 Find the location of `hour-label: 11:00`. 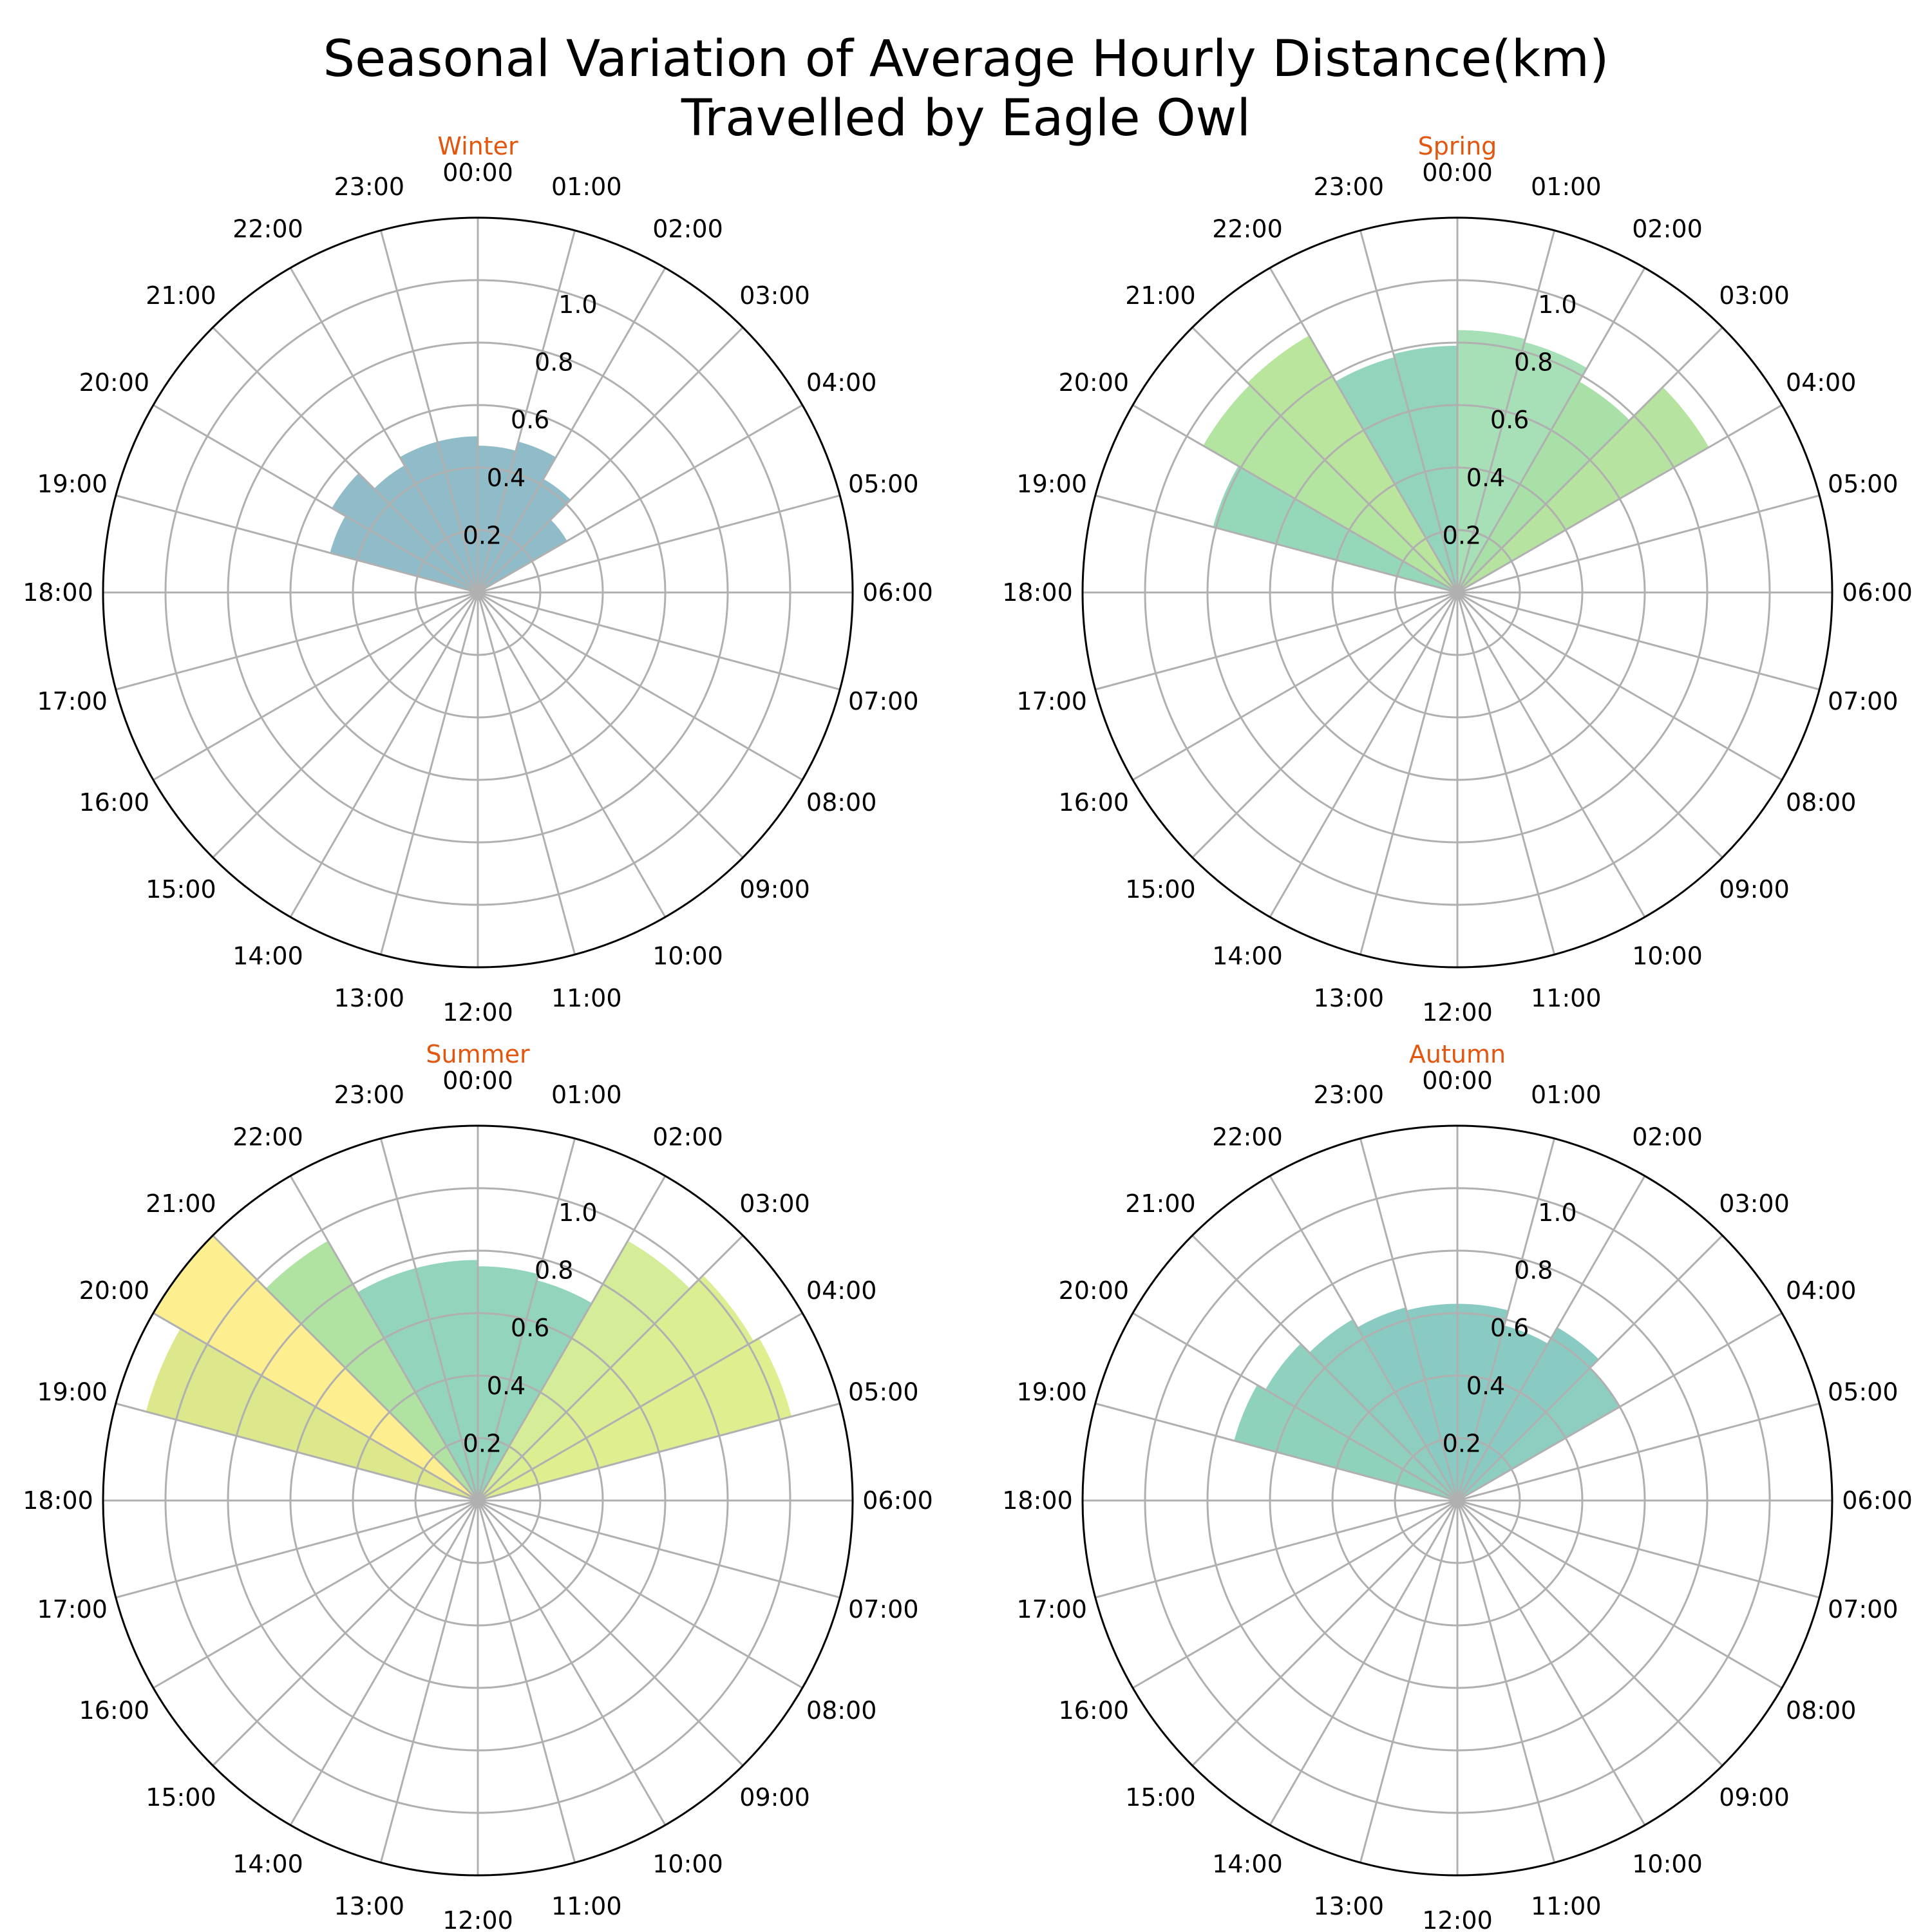

hour-label: 11:00 is located at coordinates (587, 1906).